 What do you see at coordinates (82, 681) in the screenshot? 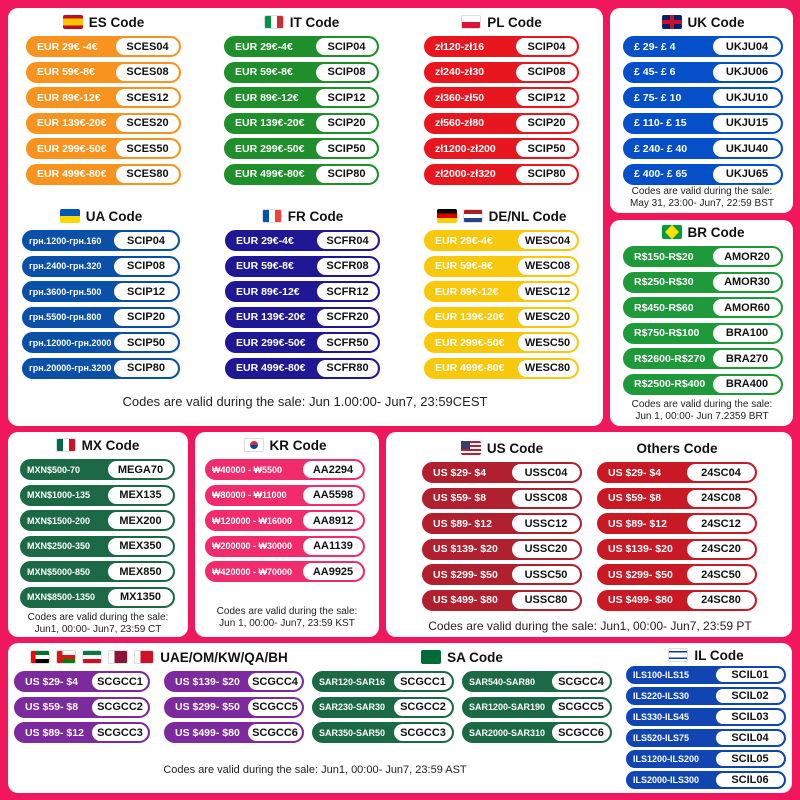
I see `coupon-row: US $29- $4 SCGCC1` at bounding box center [82, 681].